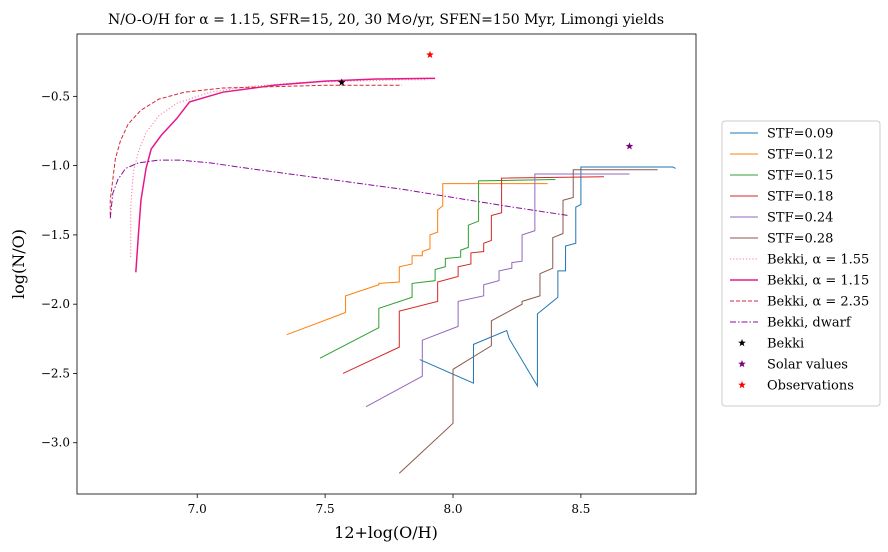 This screenshot has width=888, height=552. Describe the element at coordinates (55, 96) in the screenshot. I see `y-tick-label: −0.5` at that location.